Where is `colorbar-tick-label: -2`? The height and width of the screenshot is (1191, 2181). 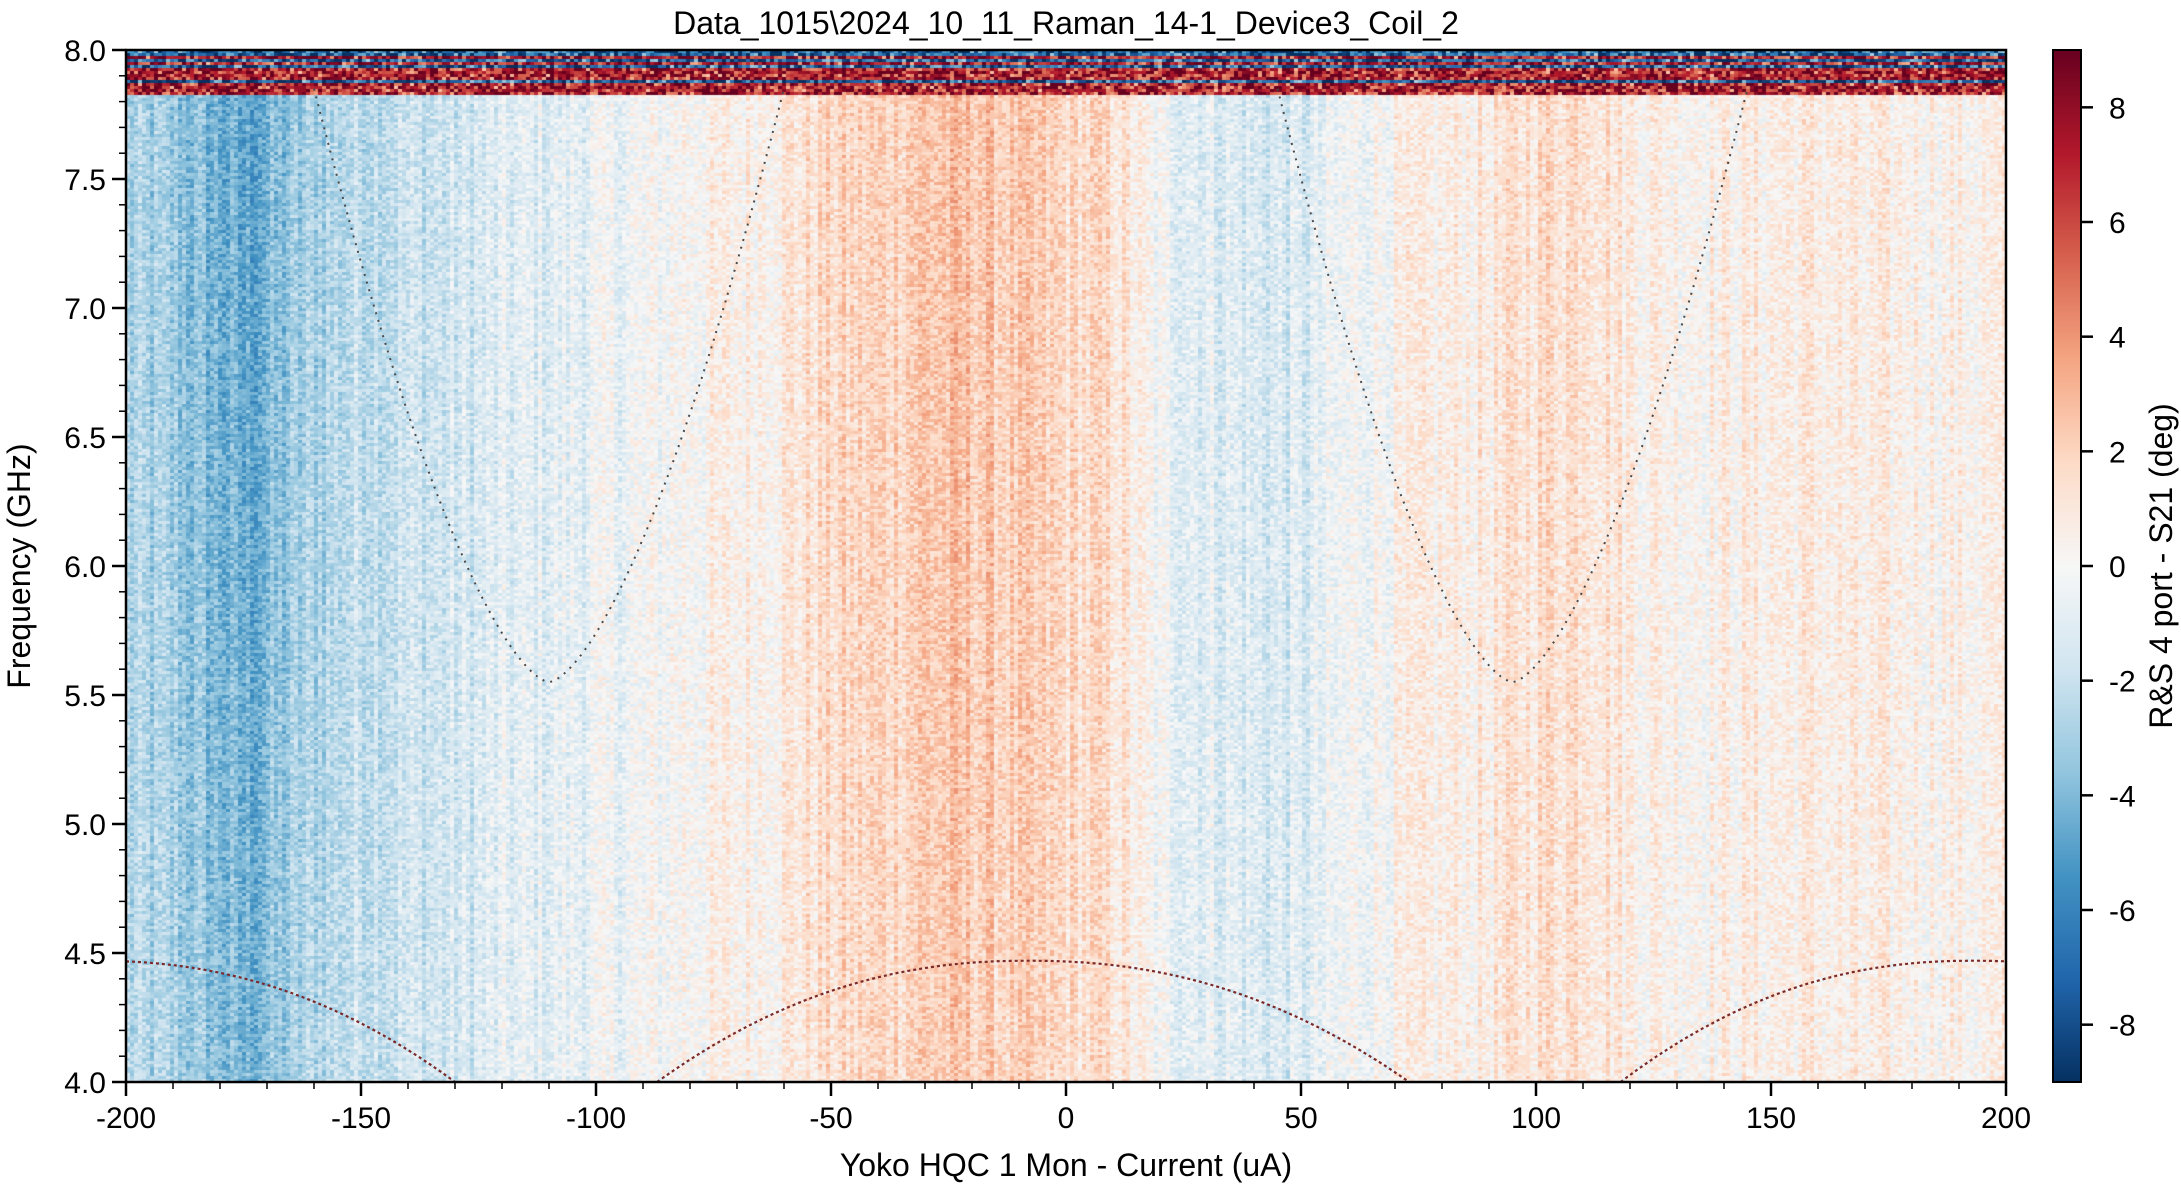
colorbar-tick-label: -2 is located at coordinates (2122, 682).